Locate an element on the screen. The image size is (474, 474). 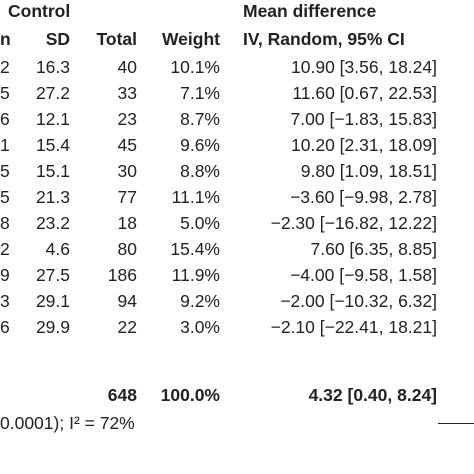
study-mean-difference-ci: −4.00 [−9.58, 1.58] is located at coordinates (363, 275).